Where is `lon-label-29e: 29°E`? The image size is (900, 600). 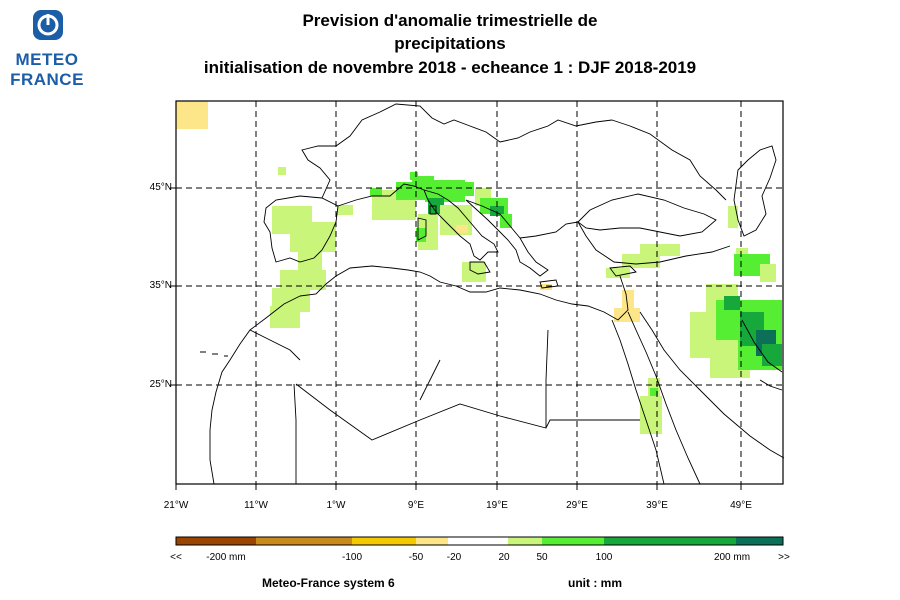
lon-label-29e: 29°E is located at coordinates (577, 505).